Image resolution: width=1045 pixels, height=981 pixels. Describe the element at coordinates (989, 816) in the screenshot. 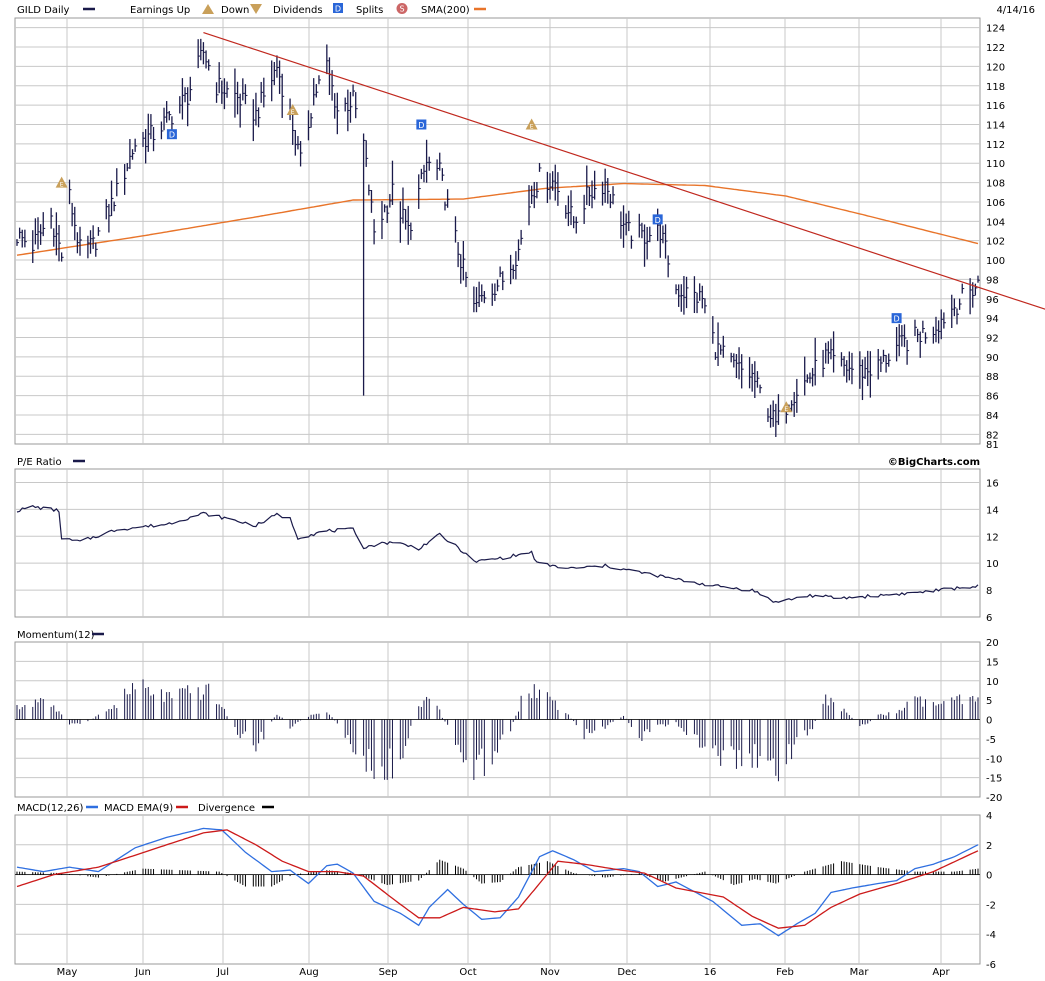

I see `y-tick-label: 4` at that location.